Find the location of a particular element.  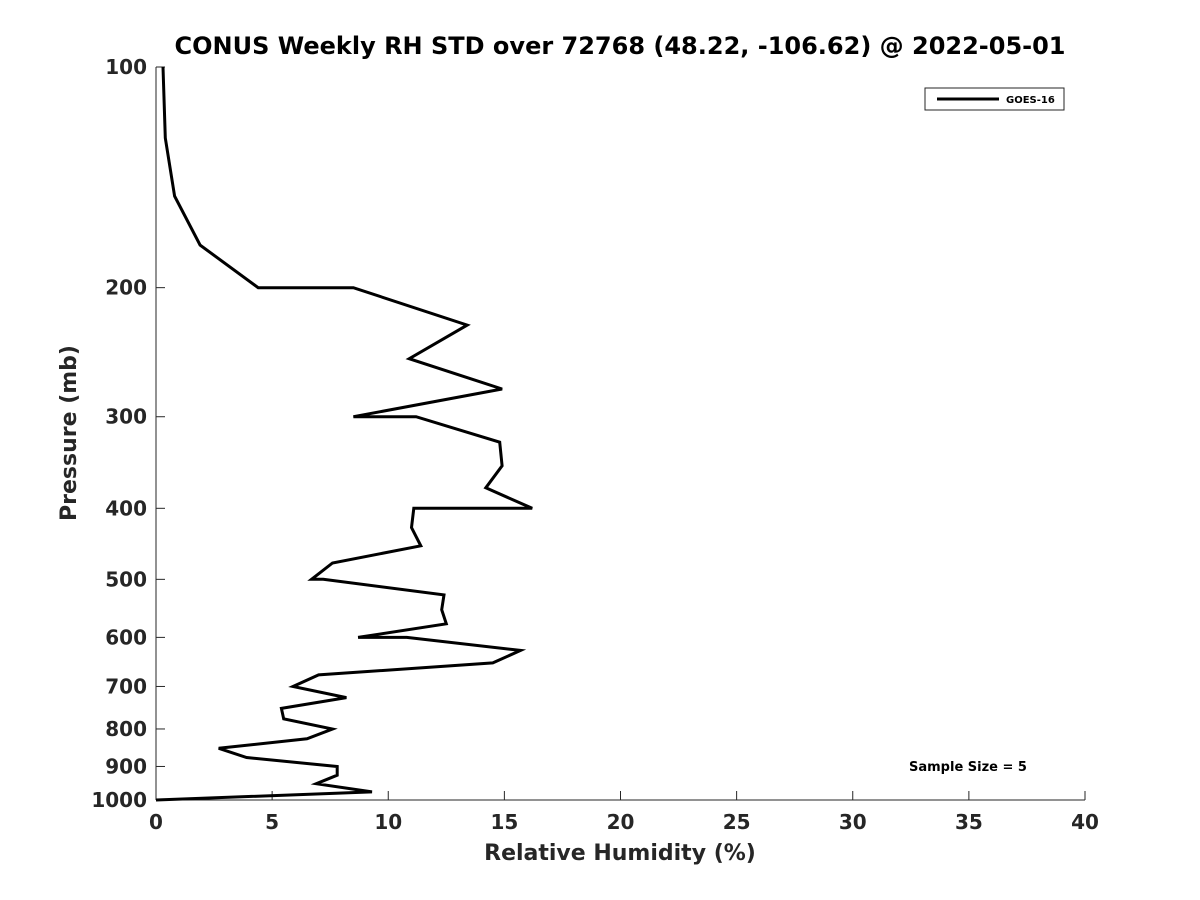

y-tick-label: 200 is located at coordinates (126, 288).